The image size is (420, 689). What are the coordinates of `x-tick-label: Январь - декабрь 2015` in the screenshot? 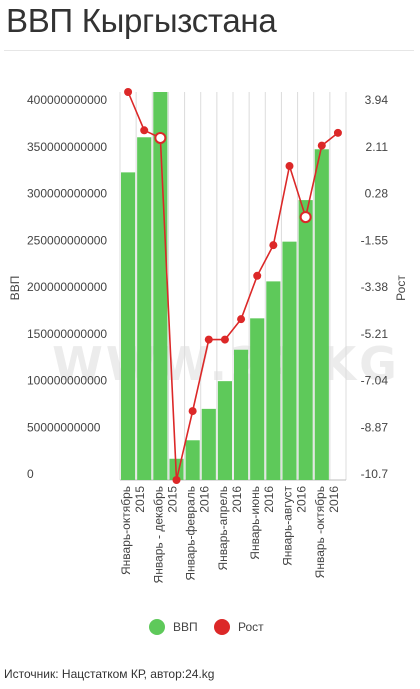 It's located at (165, 535).